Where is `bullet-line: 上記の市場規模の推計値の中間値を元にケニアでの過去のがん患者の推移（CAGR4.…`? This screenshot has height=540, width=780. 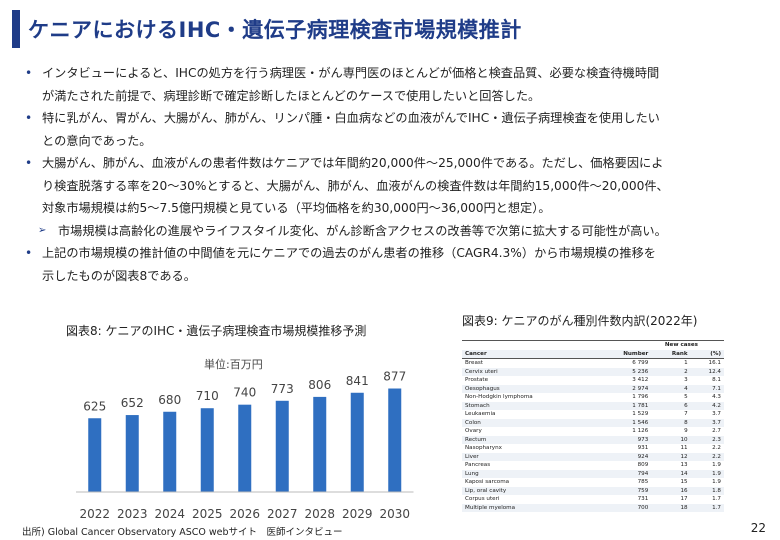 bullet-line: 上記の市場規模の推計値の中間値を元にケニアでの過去のがん患者の推移（CAGR4.… is located at coordinates (349, 253).